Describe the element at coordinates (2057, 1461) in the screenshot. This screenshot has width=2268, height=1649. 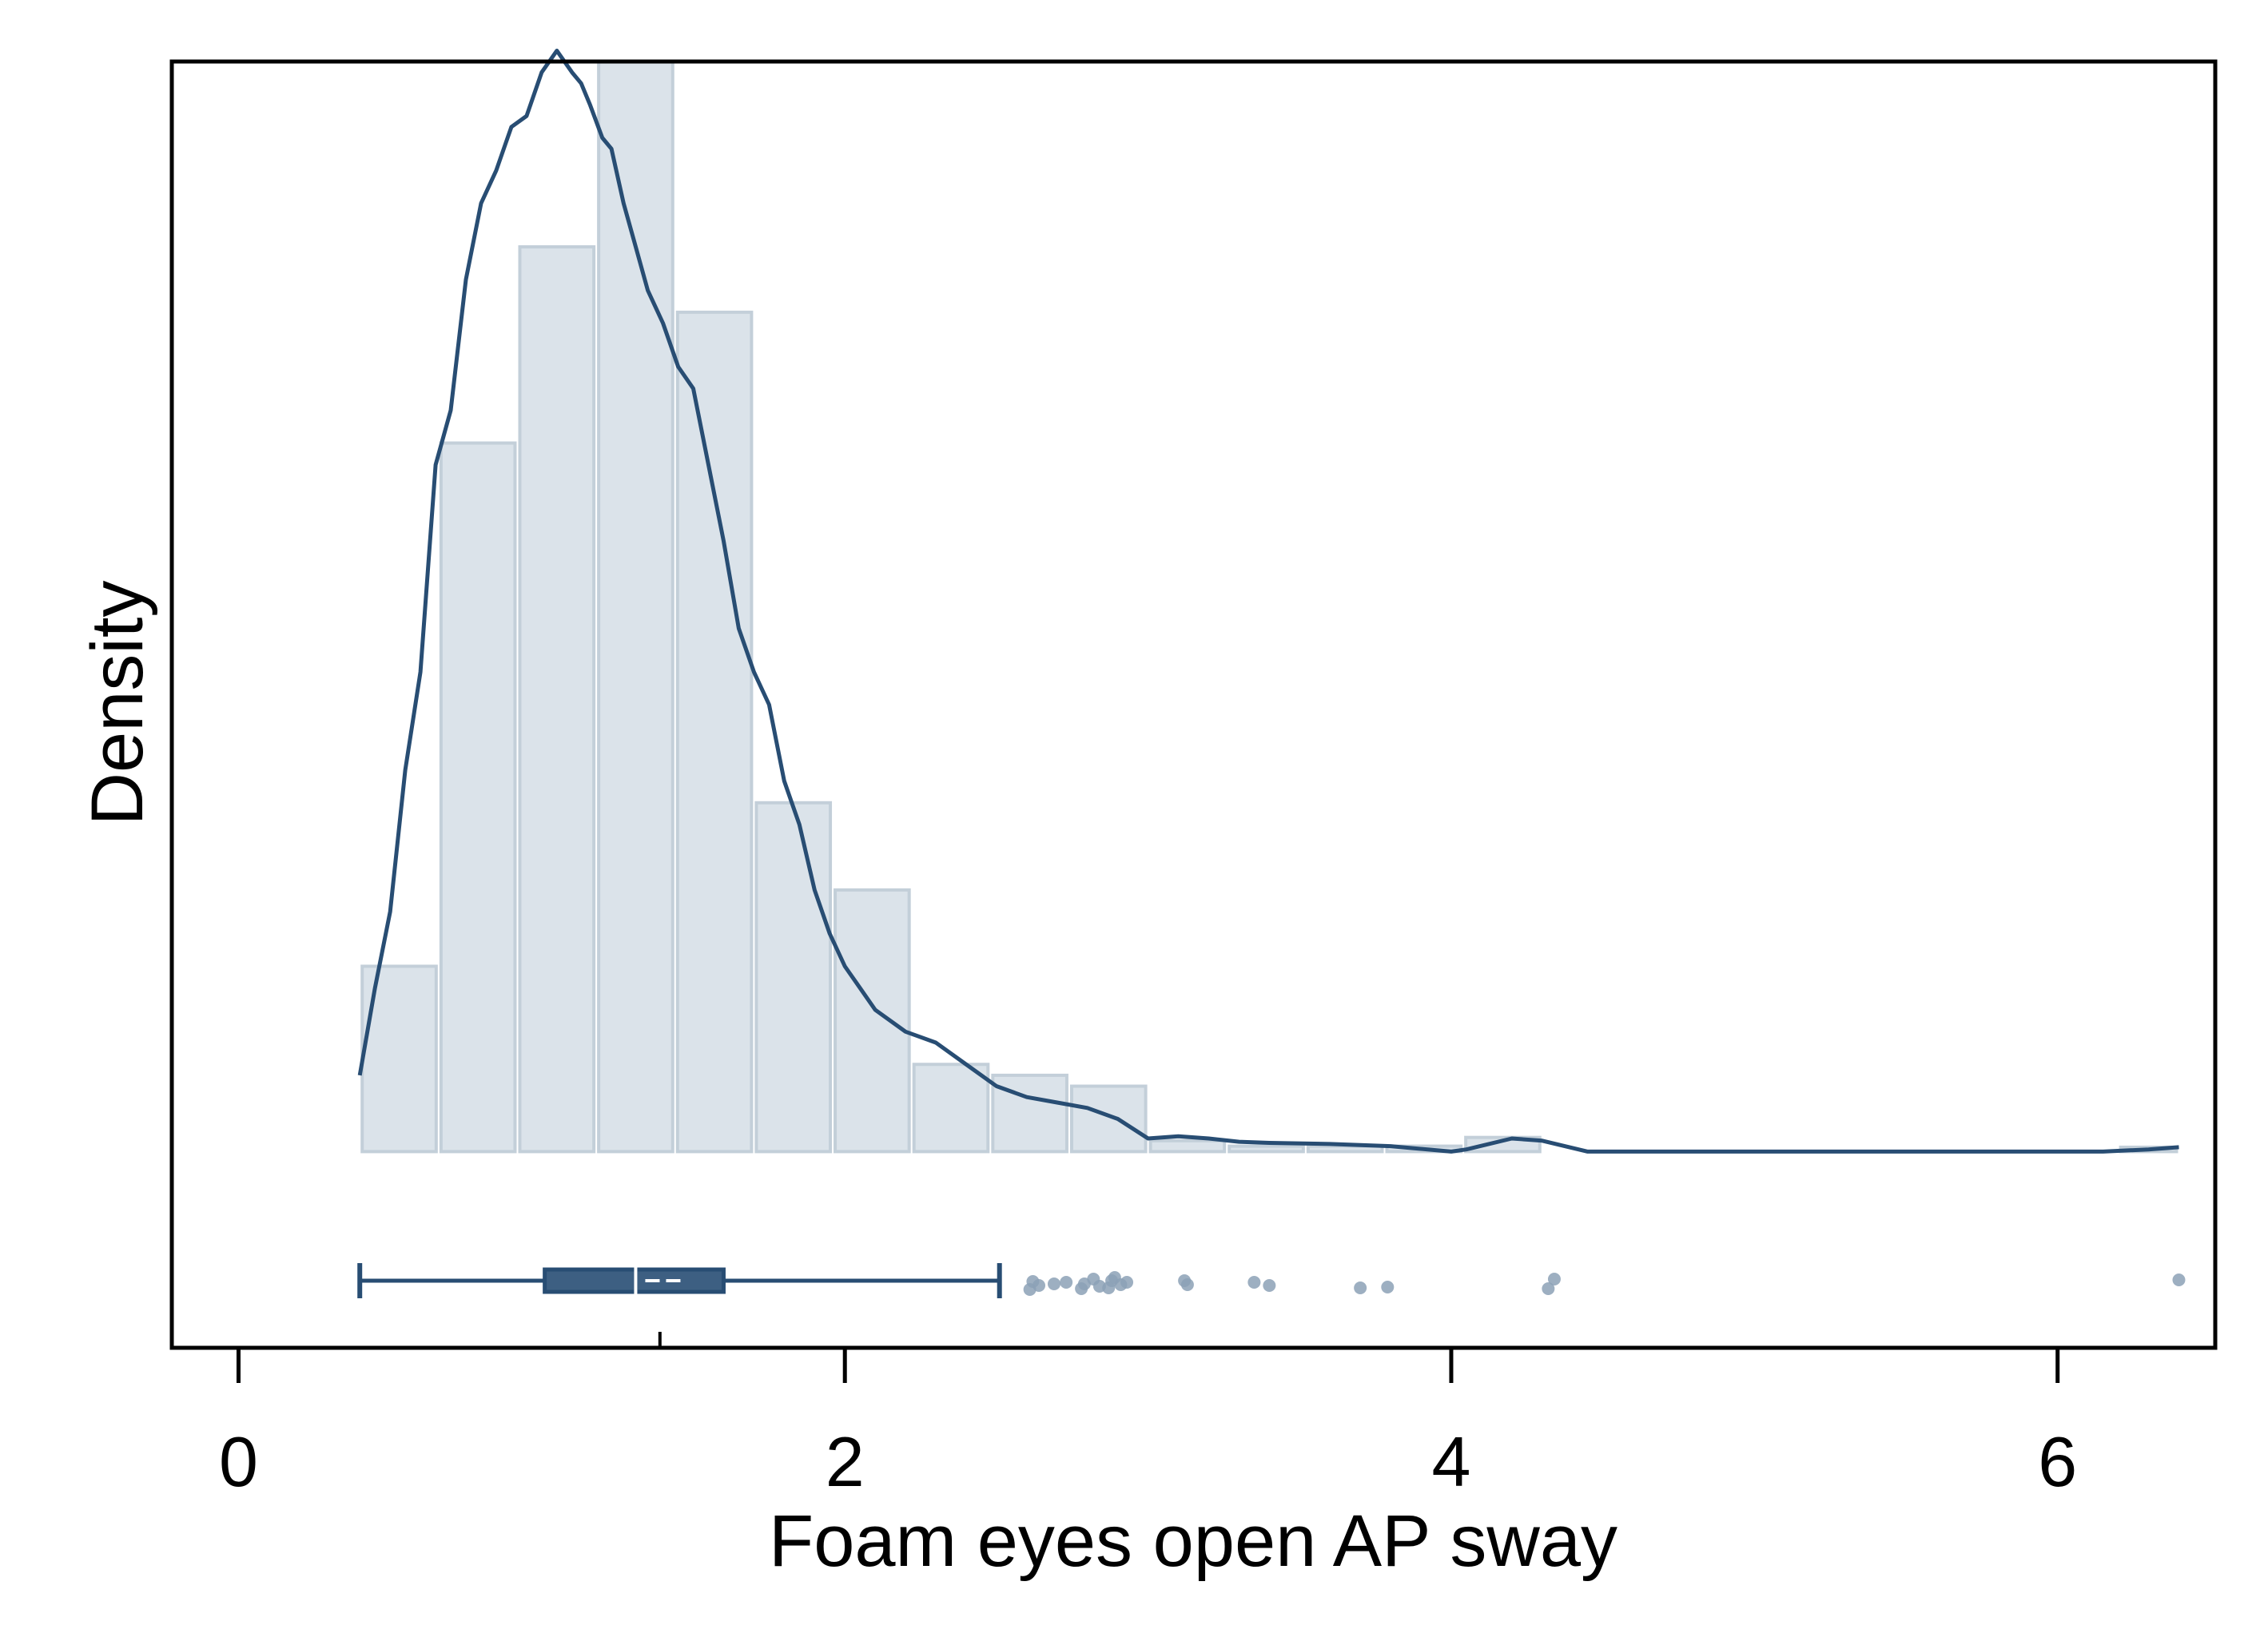
I see `x-tick-label-3: 6` at that location.